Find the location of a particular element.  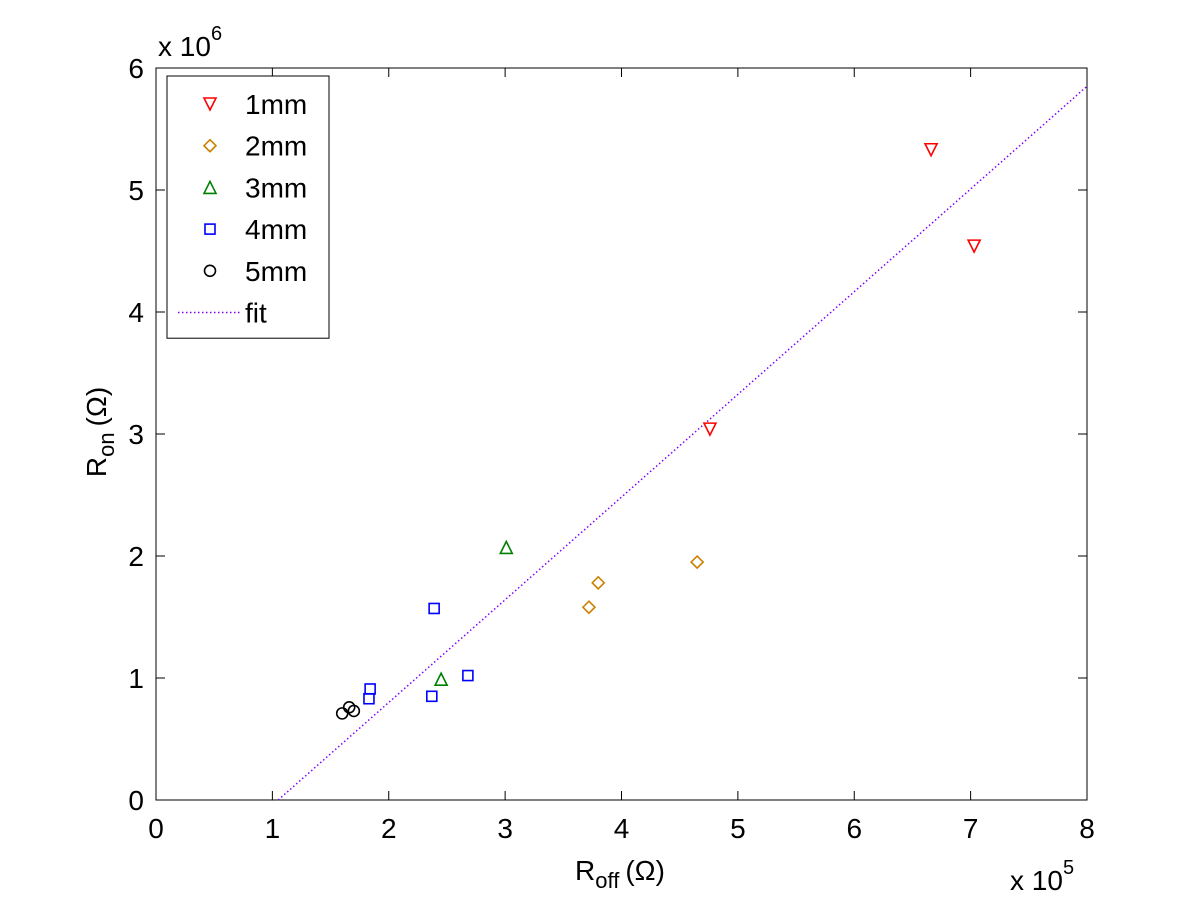

y-tick-label: 3 is located at coordinates (136, 434).